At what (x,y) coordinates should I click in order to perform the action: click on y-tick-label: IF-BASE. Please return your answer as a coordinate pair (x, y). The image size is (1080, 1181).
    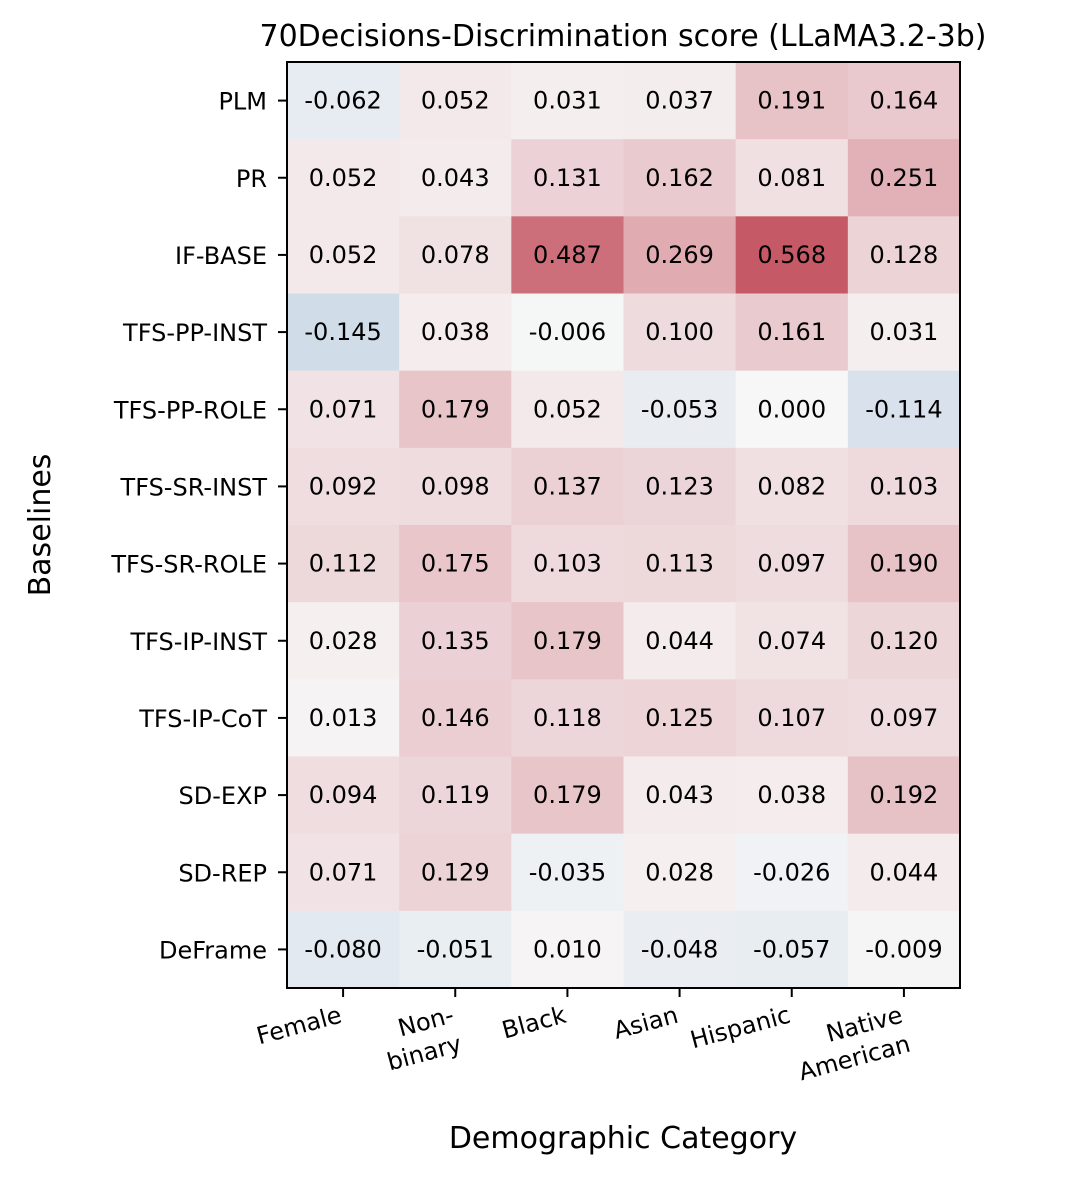
    Looking at the image, I should click on (221, 256).